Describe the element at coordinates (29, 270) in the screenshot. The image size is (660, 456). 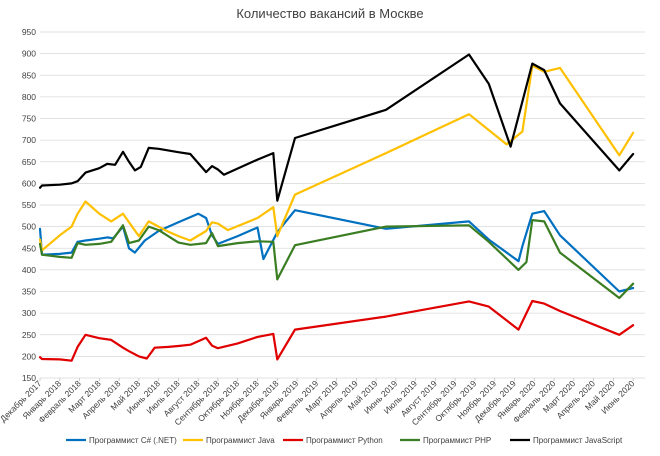
I see `y-tick-label: 400` at that location.